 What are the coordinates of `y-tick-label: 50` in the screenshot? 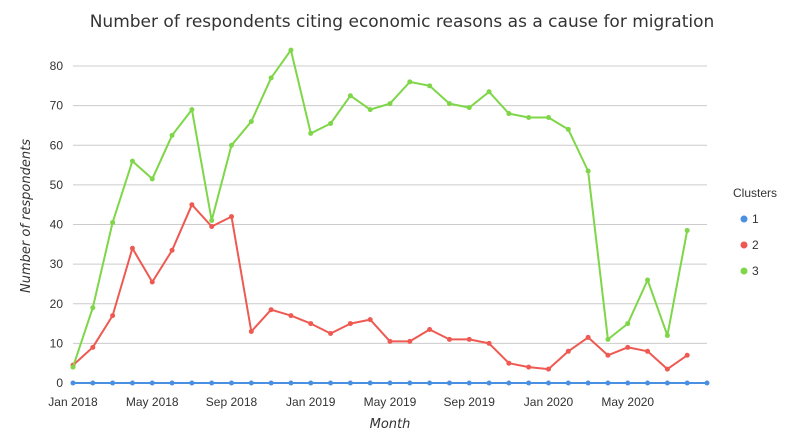 It's located at (57, 185).